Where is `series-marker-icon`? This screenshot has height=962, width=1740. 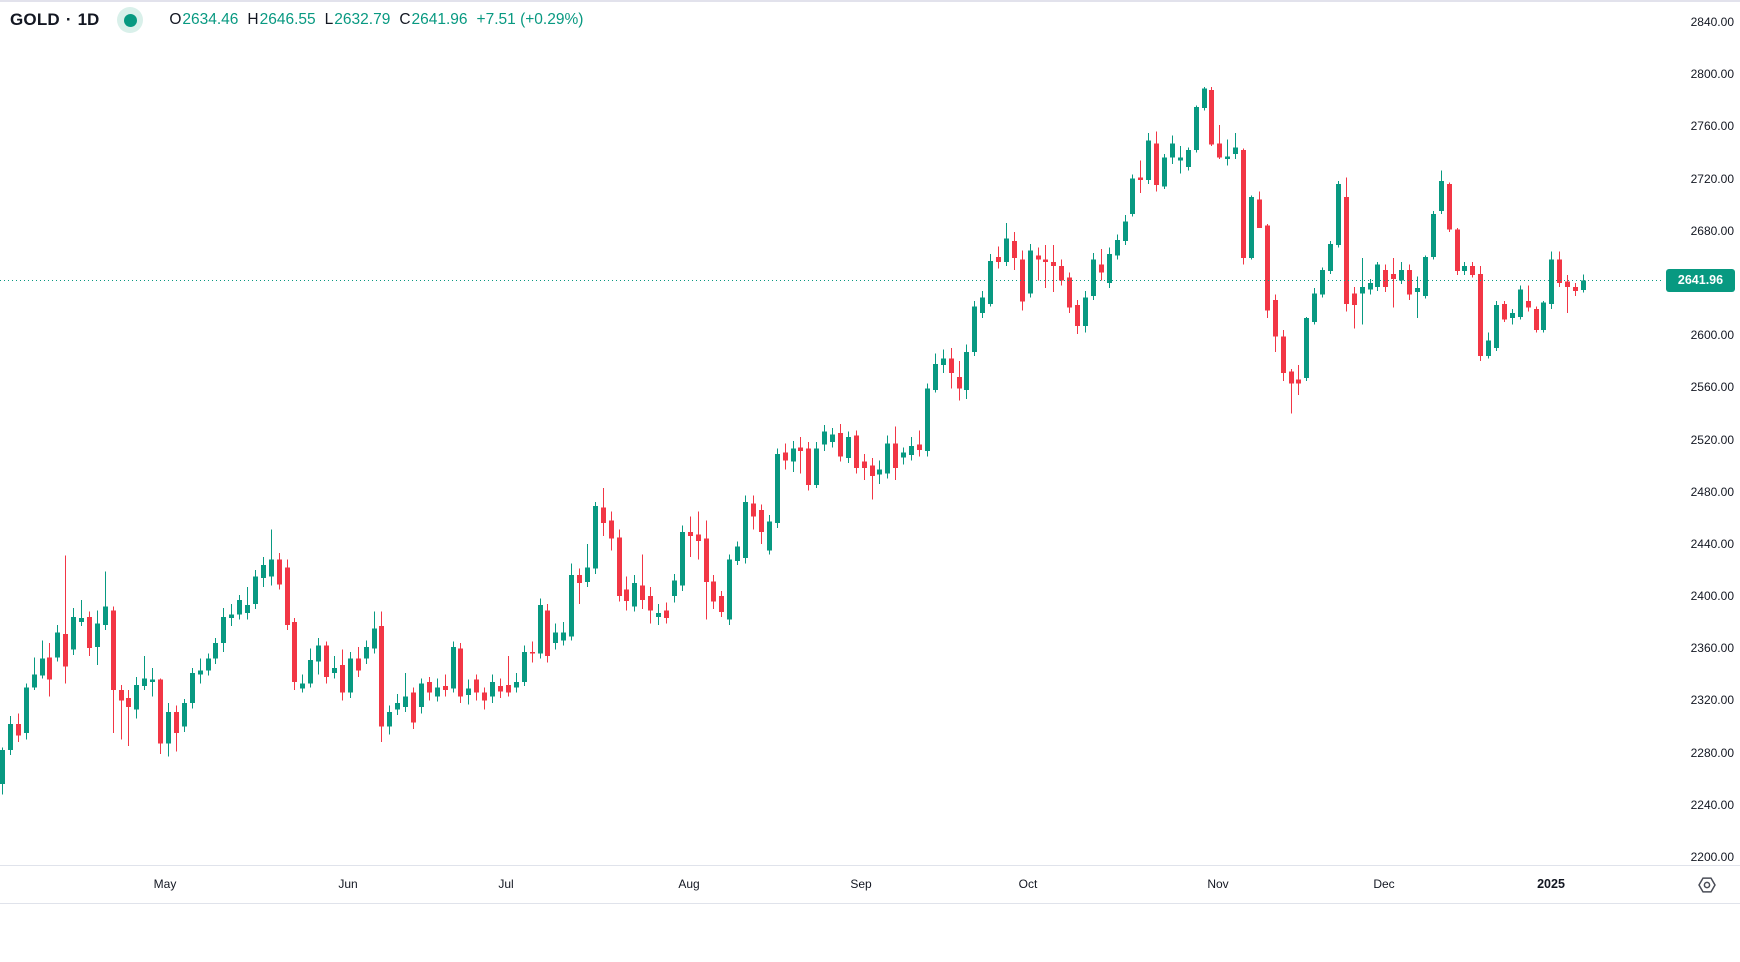 series-marker-icon is located at coordinates (130, 20).